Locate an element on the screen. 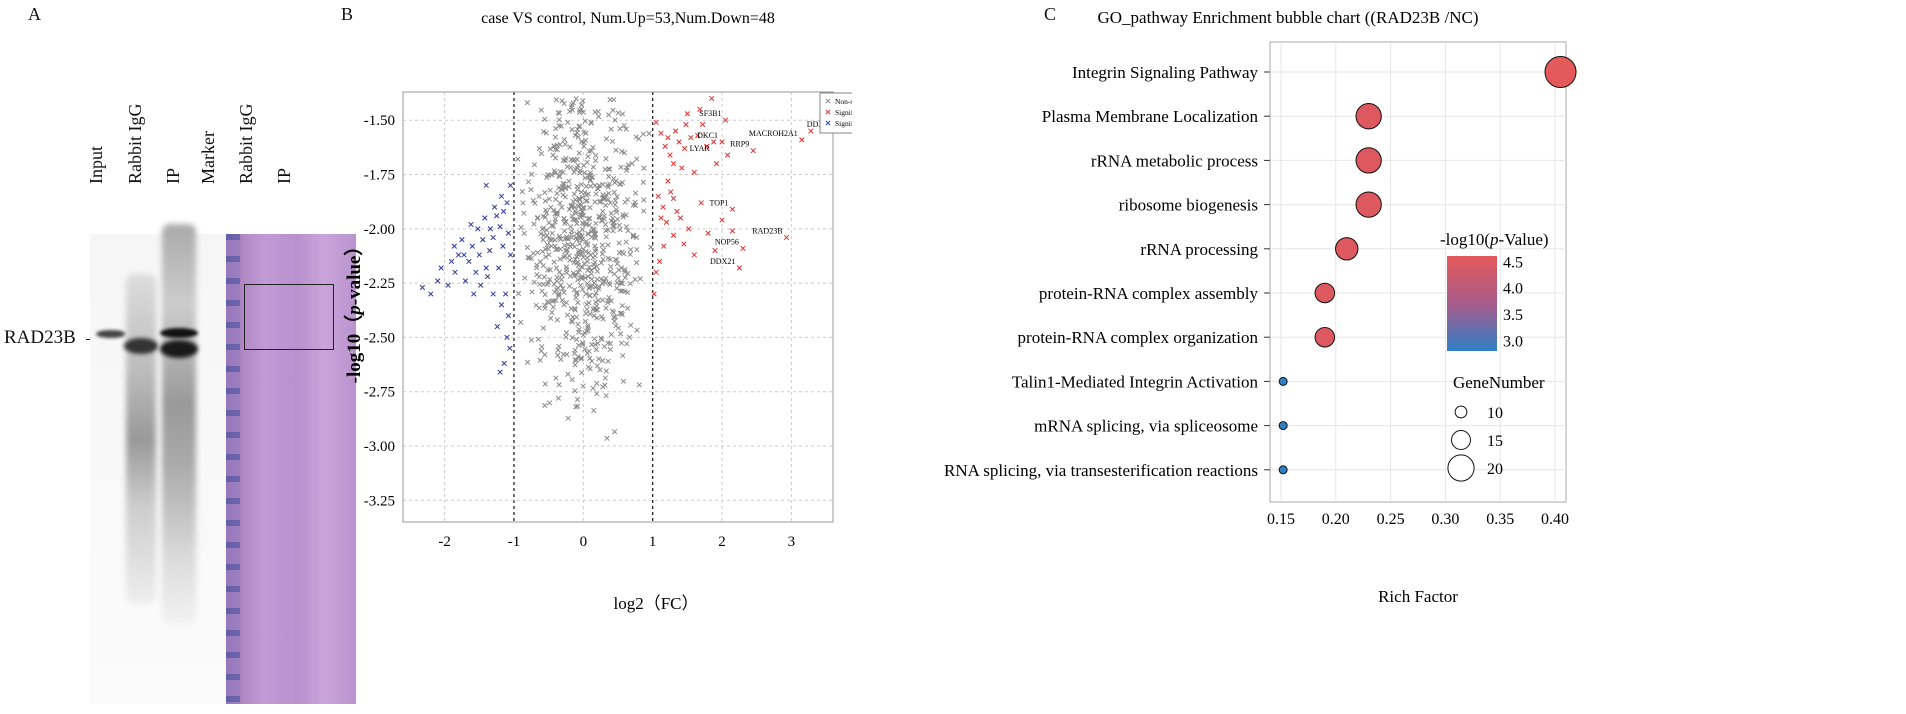 This screenshot has width=1906, height=714. bubble-term-label: Plasma Membrane Localization is located at coordinates (1150, 116).